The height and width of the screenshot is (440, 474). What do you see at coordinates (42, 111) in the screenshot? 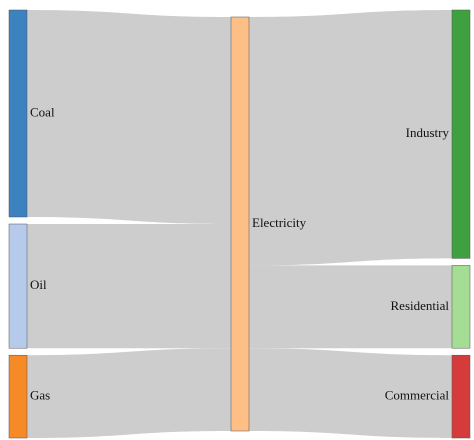
I see `node-label: Coal` at bounding box center [42, 111].